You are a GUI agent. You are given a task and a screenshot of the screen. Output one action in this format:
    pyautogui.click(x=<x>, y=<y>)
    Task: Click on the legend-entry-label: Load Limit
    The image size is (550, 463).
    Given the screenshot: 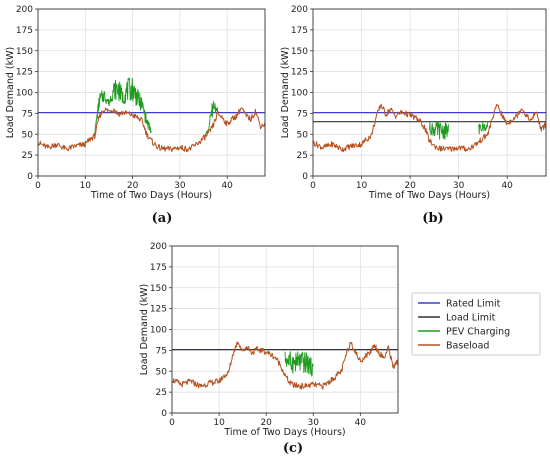 What is the action you would take?
    pyautogui.click(x=471, y=318)
    